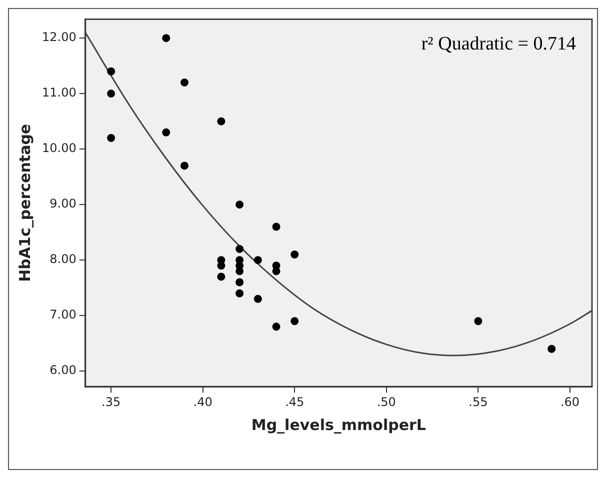 This screenshot has width=606, height=478. Describe the element at coordinates (498, 44) in the screenshot. I see `annotation: r² Quadratic = 0.714` at that location.